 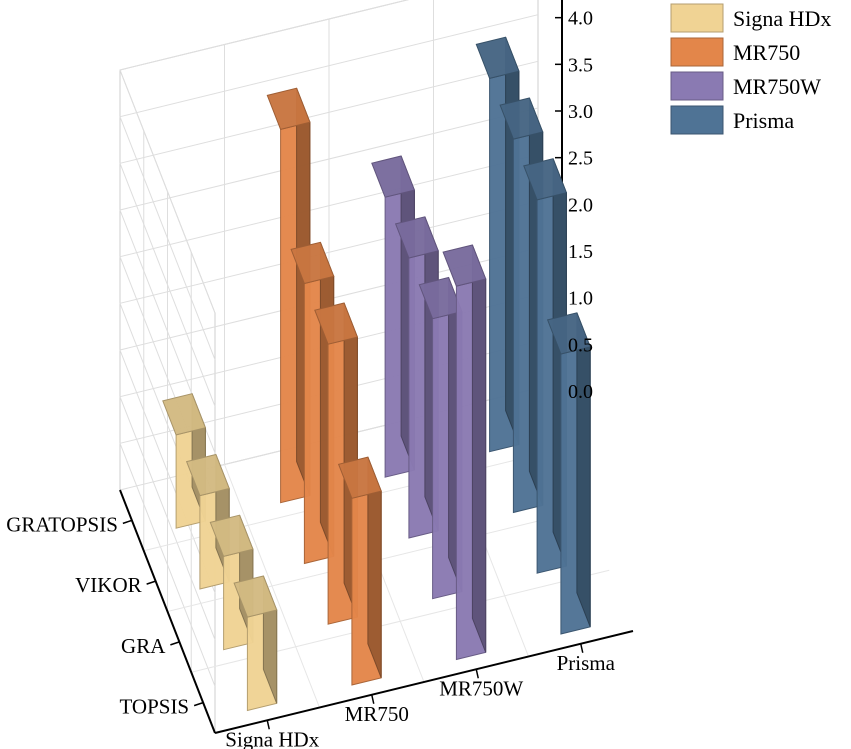 What do you see at coordinates (264, 157) in the screenshot?
I see `z-grid-line` at bounding box center [264, 157].